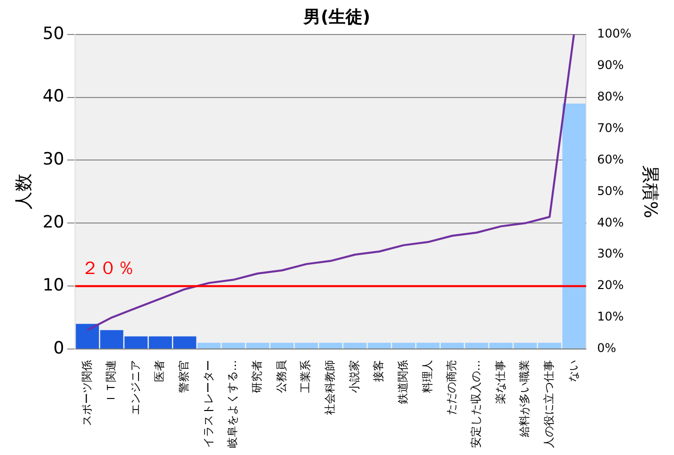 Image resolution: width=674 pixels, height=455 pixels. What do you see at coordinates (53, 160) in the screenshot?
I see `y-tick-label: 30` at bounding box center [53, 160].